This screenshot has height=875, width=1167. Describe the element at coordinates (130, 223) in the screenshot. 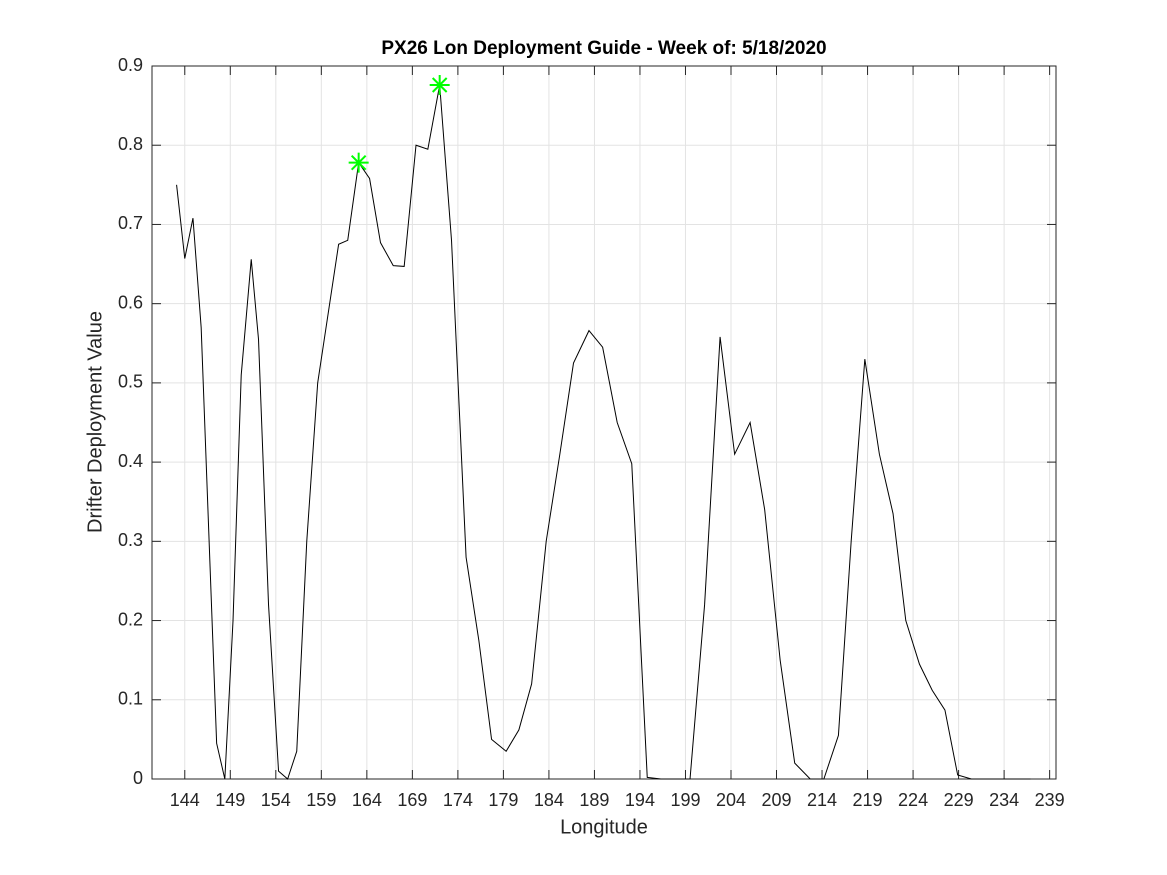

I see `y-tick-label: 0.7` at that location.